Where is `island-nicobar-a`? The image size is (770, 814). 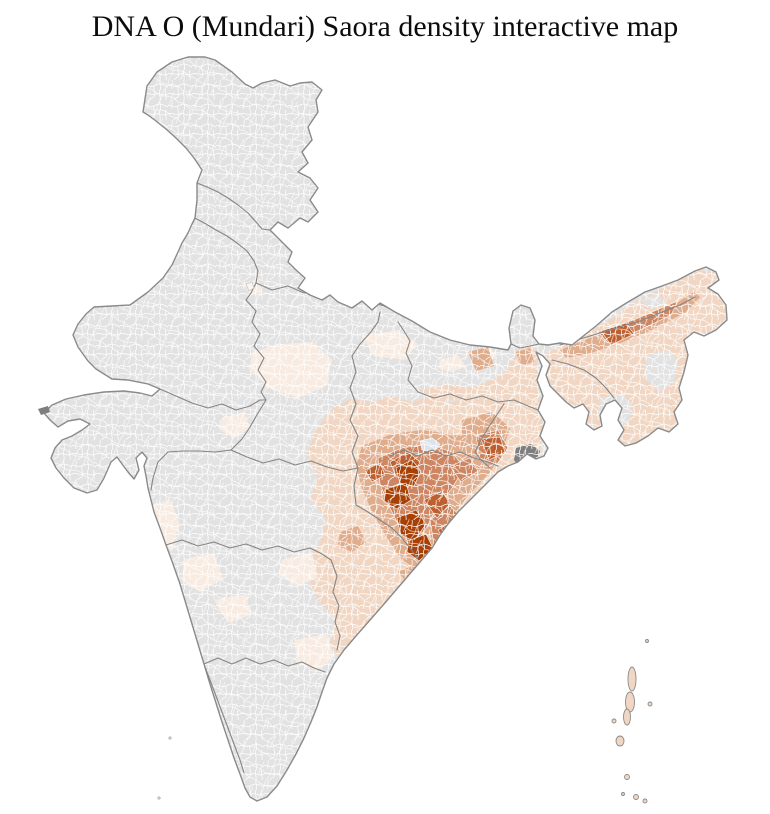
island-nicobar-a is located at coordinates (636, 797).